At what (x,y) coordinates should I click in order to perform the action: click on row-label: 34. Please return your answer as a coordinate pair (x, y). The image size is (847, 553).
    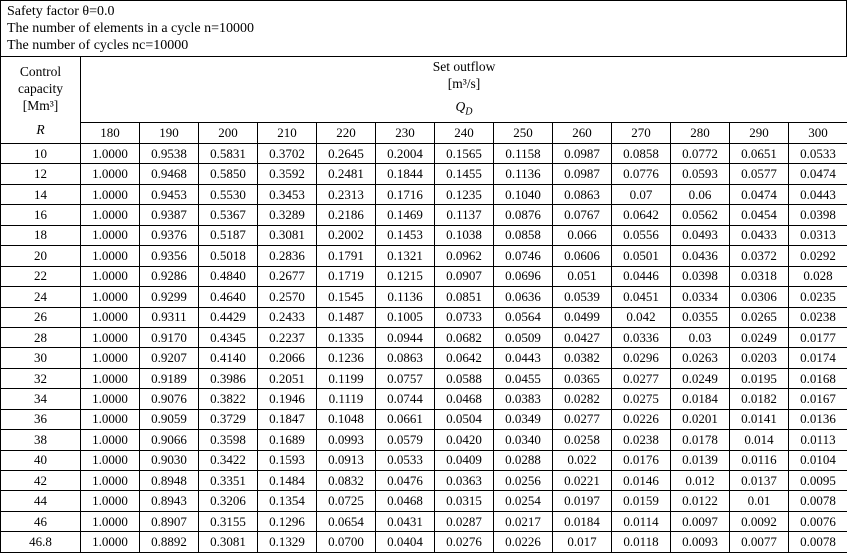
    Looking at the image, I should click on (40, 399).